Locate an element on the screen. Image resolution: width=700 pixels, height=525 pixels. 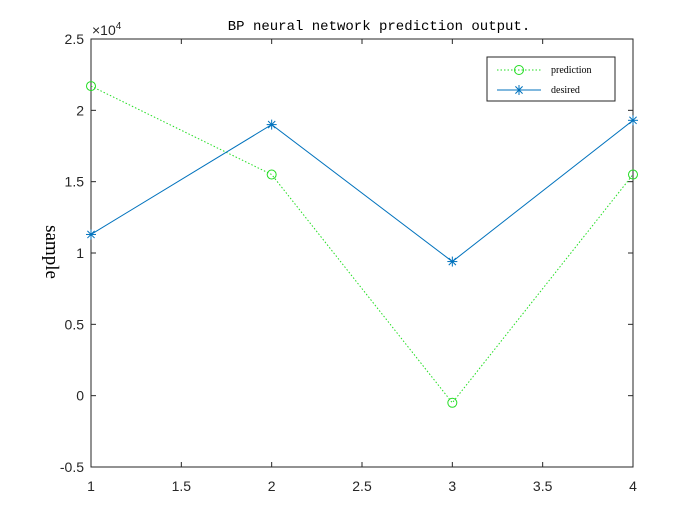
legend-box is located at coordinates (551, 79).